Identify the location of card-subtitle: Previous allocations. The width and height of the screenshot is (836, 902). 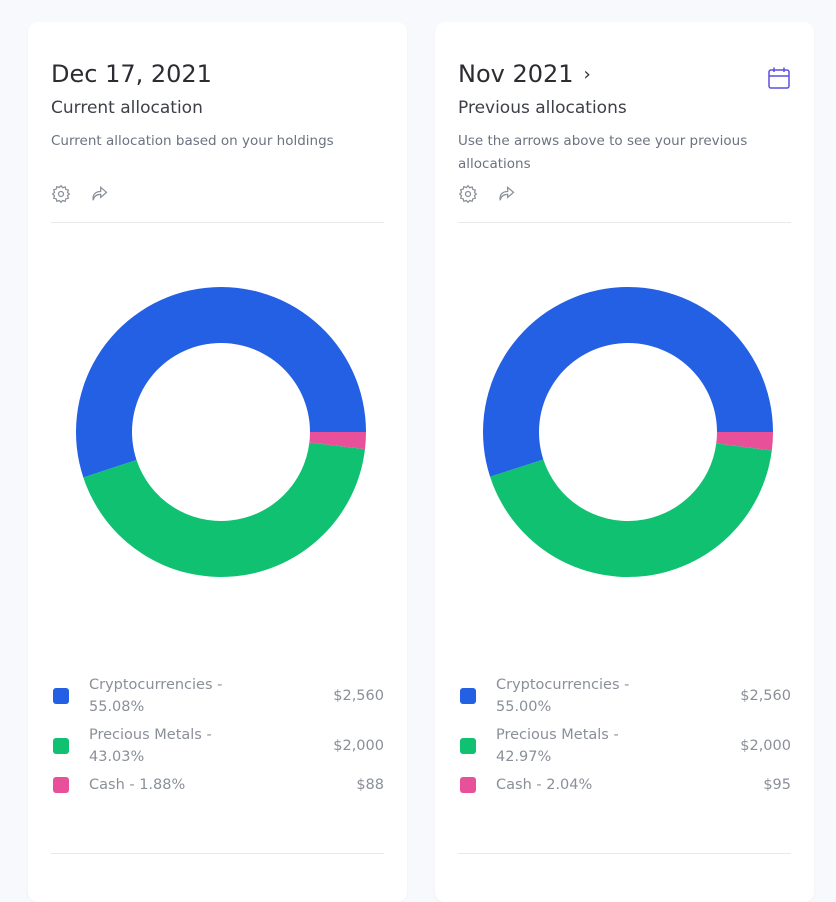
(542, 108).